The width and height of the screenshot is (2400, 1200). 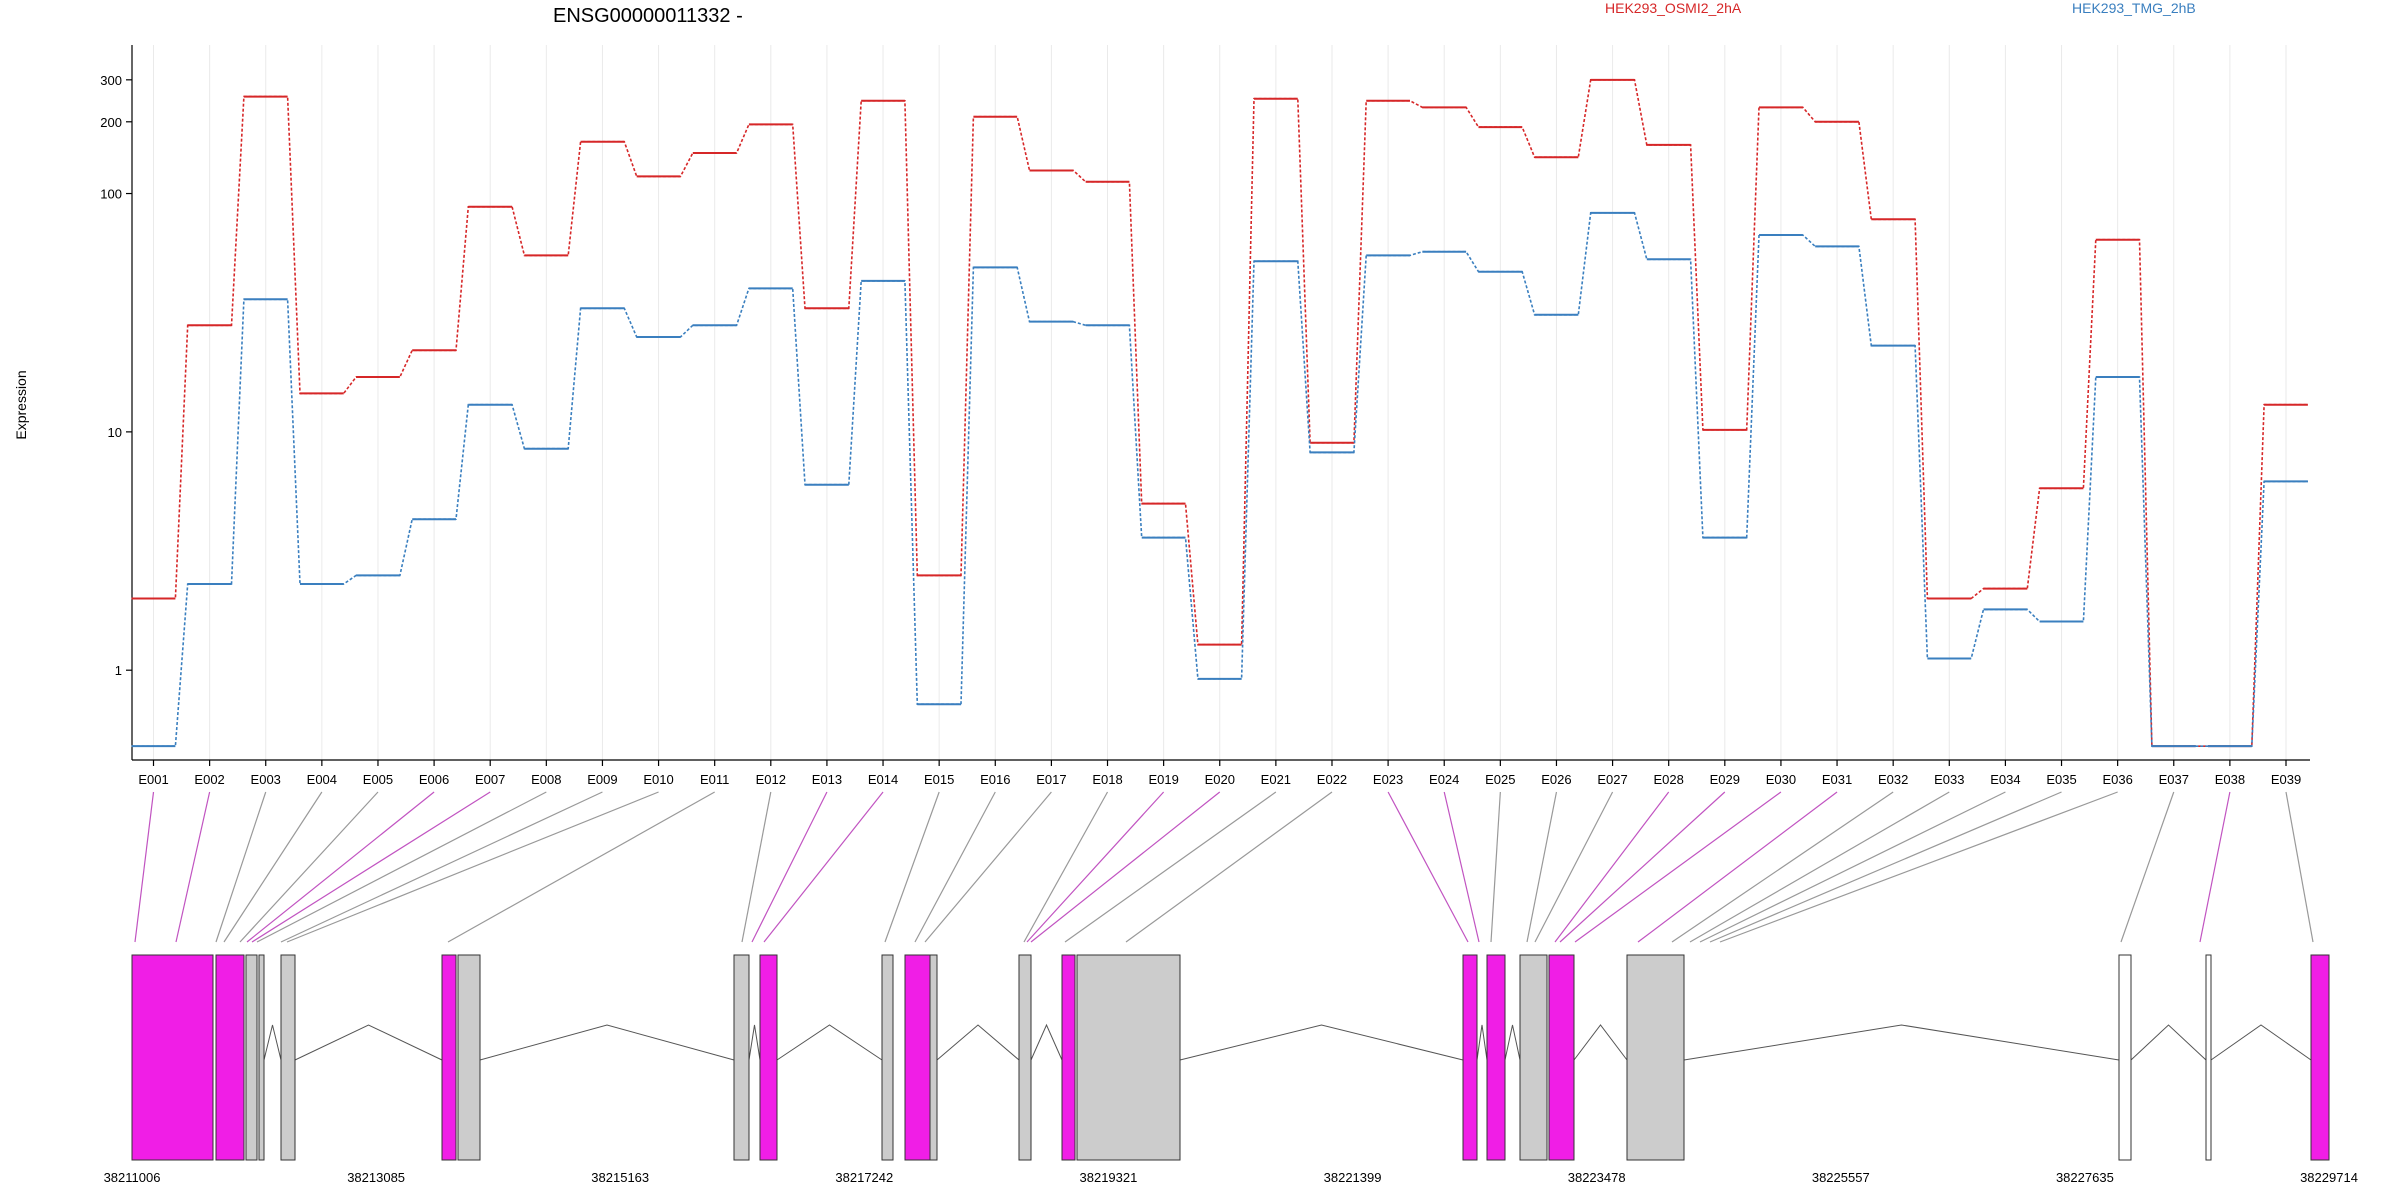 What do you see at coordinates (1353, 1177) in the screenshot?
I see `coordinate-label: 38221399` at bounding box center [1353, 1177].